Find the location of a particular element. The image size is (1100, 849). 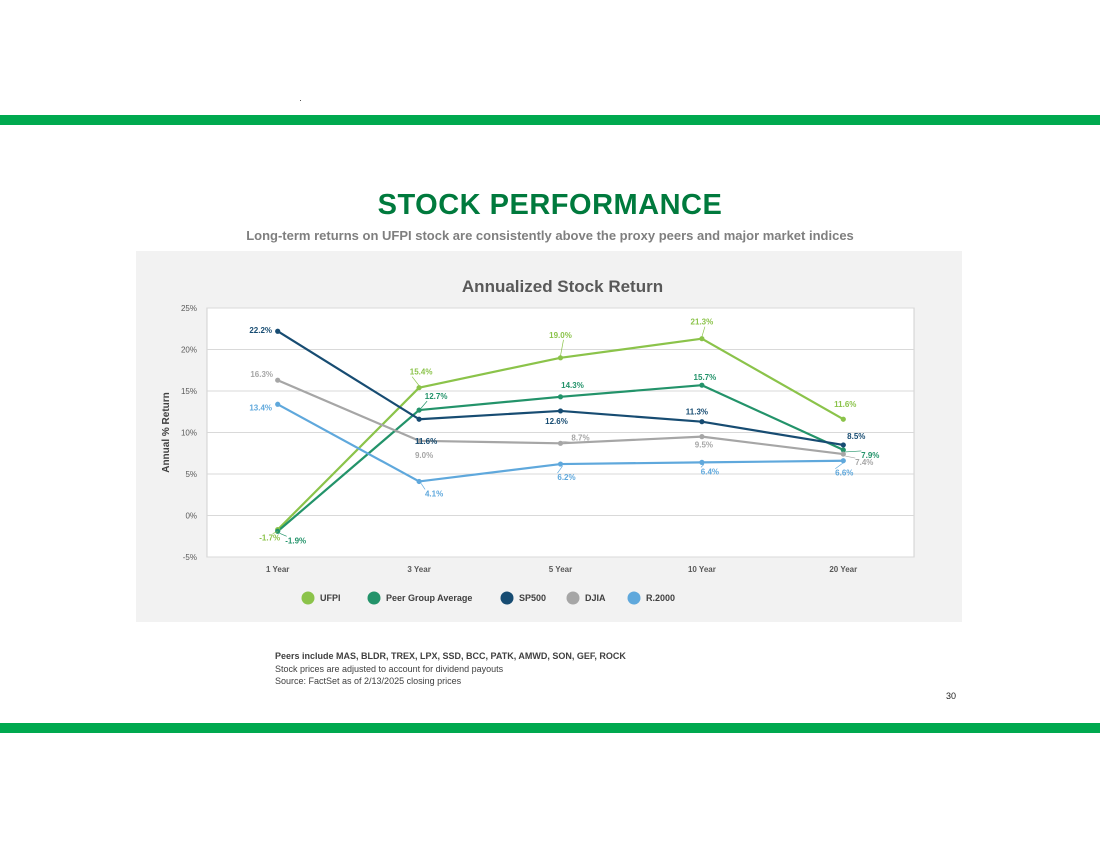

legend-label: SP500 is located at coordinates (532, 598).